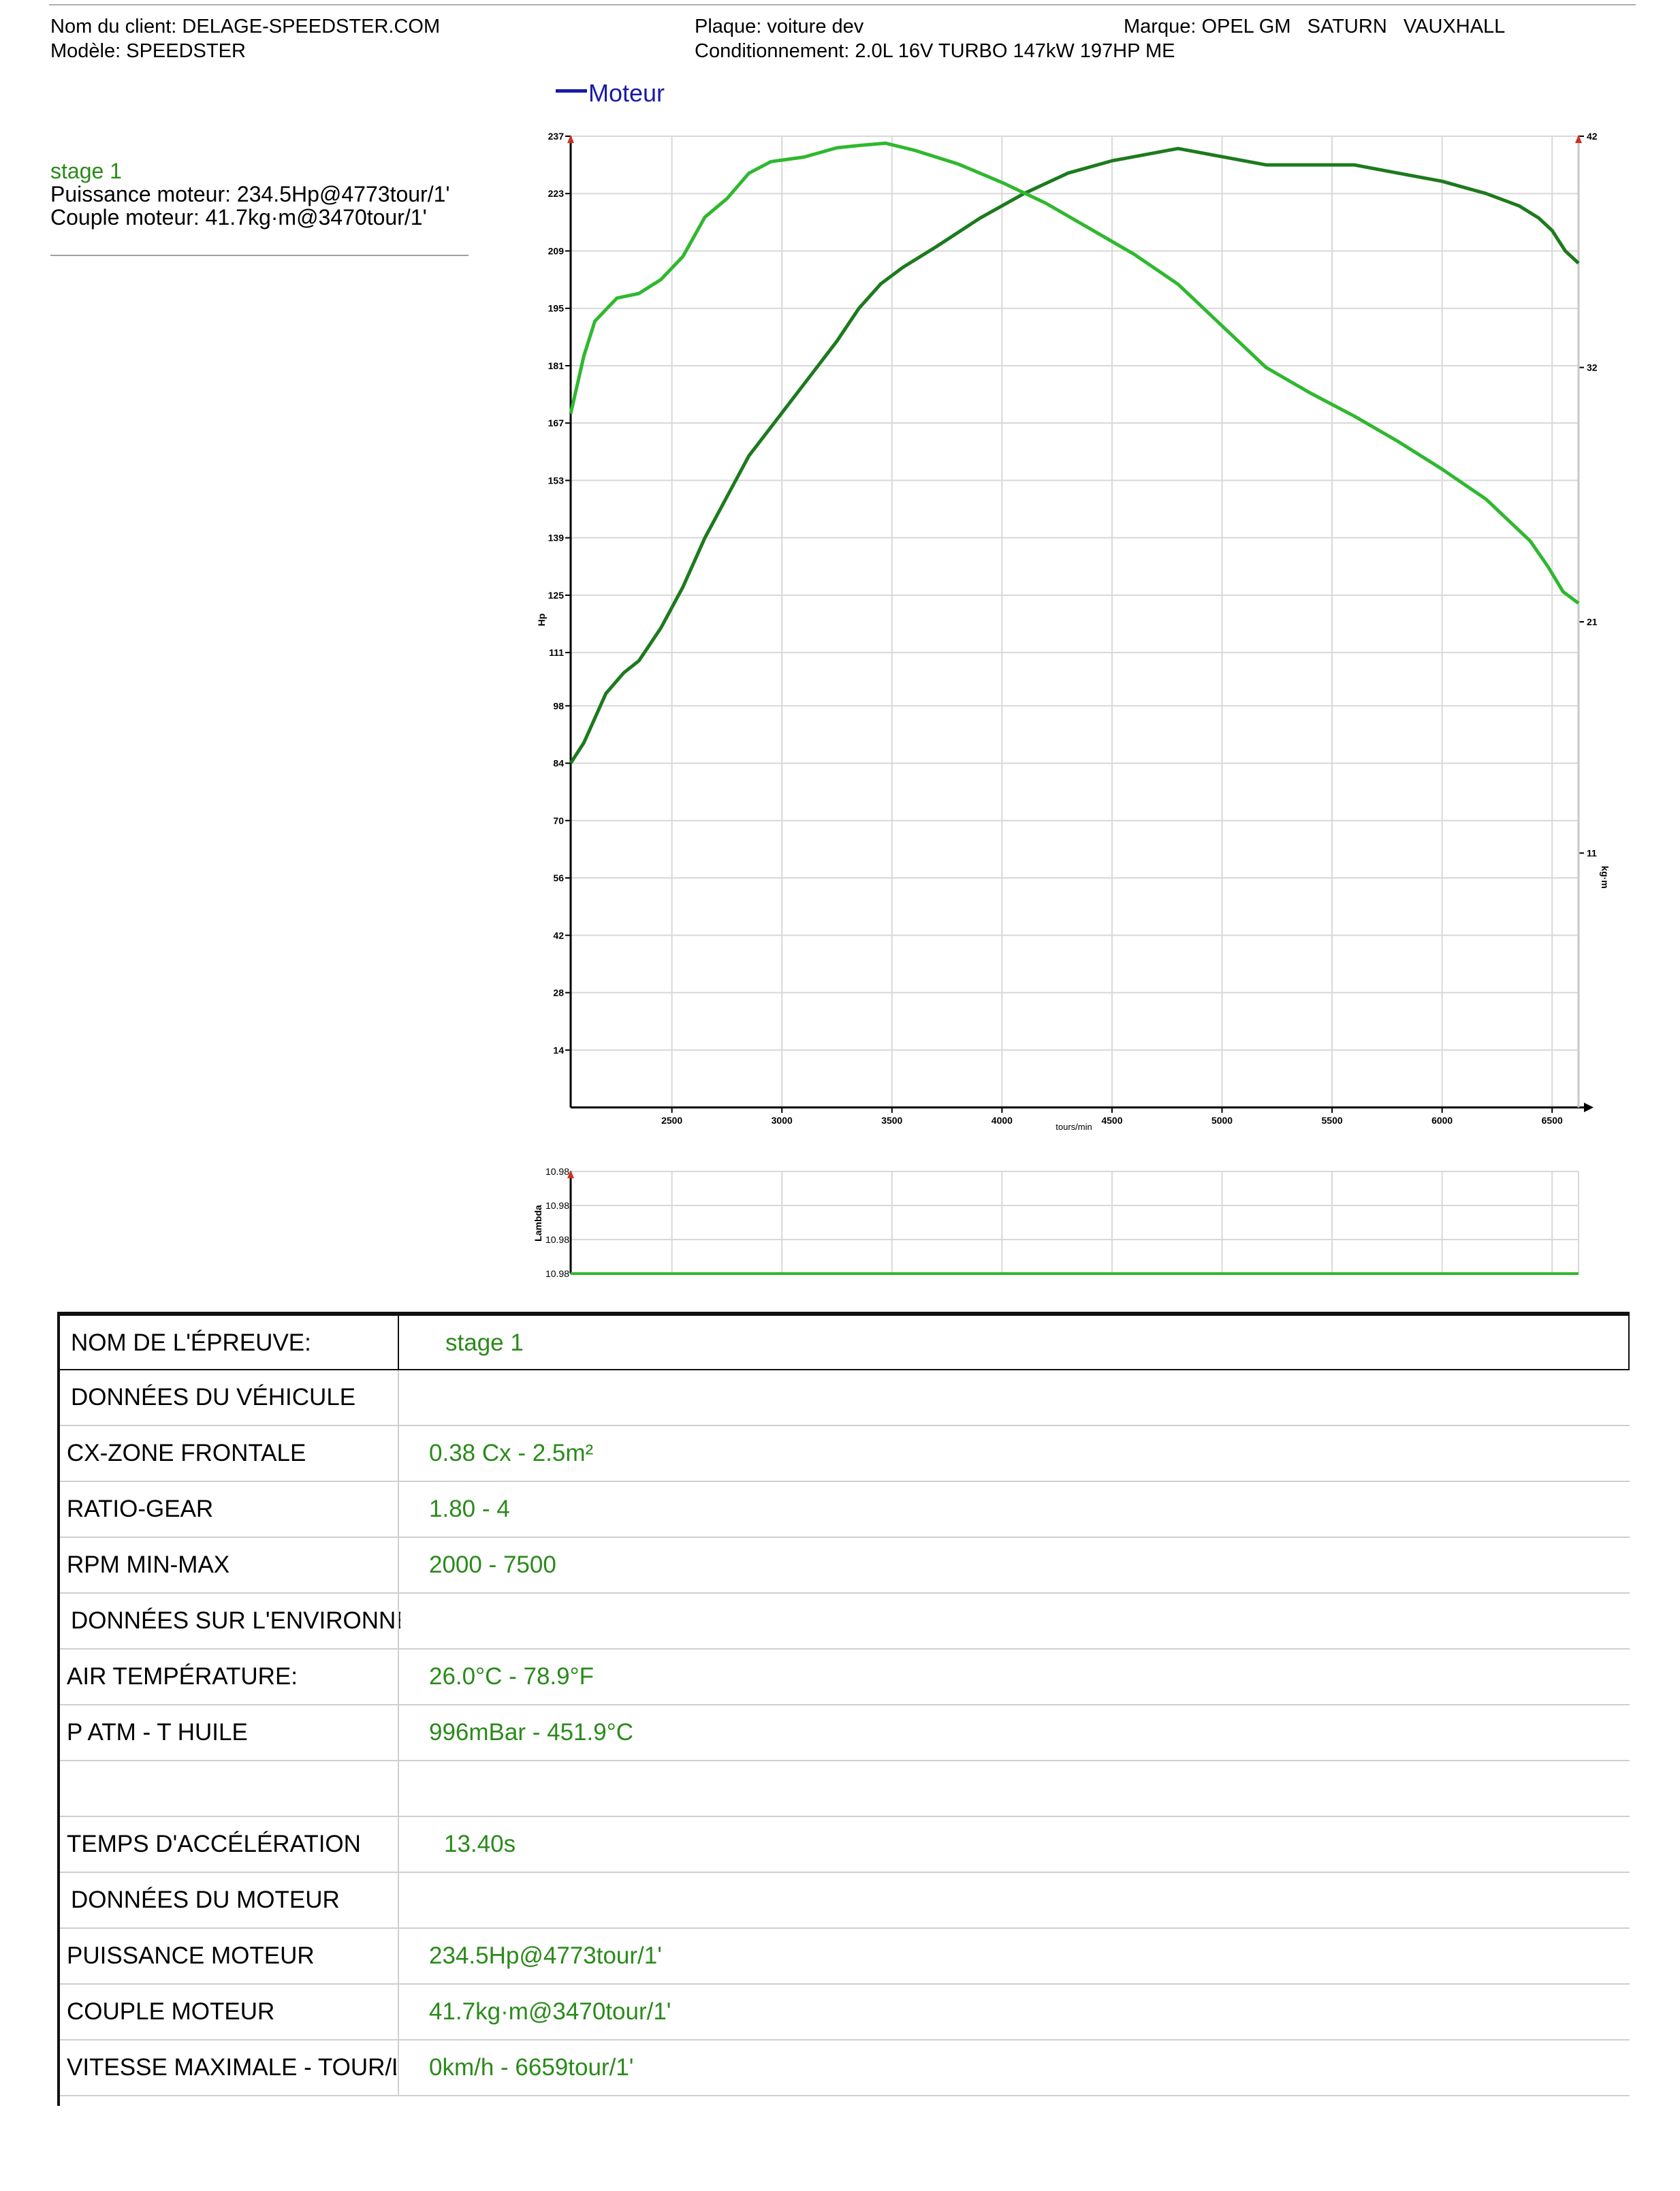  What do you see at coordinates (570, 1174) in the screenshot?
I see `lambda-axis-marker` at bounding box center [570, 1174].